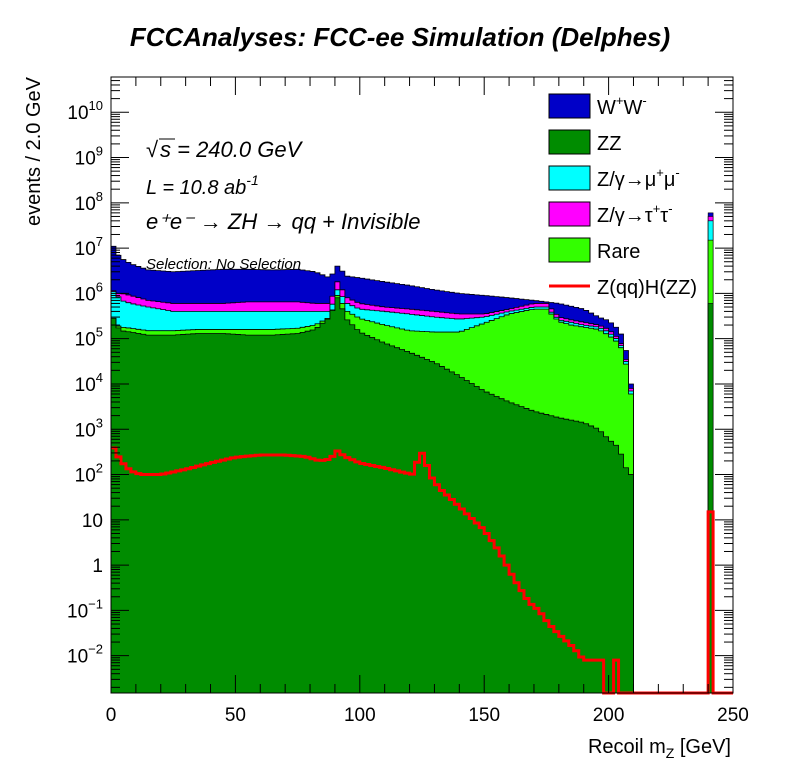  I want to click on y-tick-label: 10³, so click(89, 428).